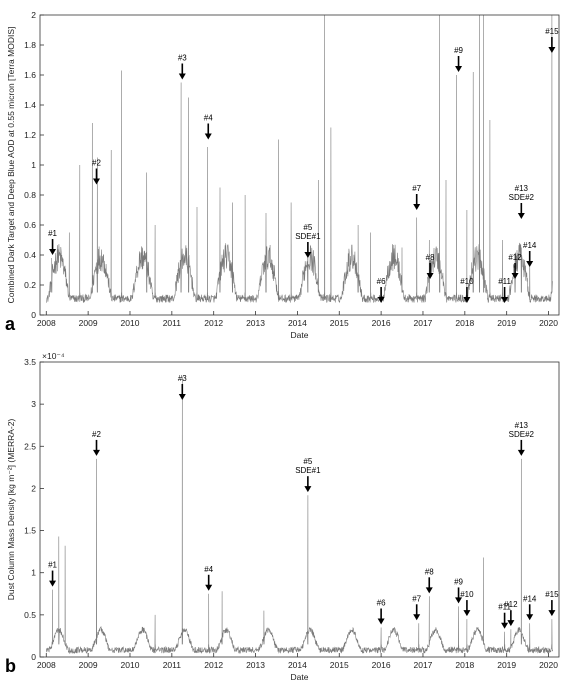 The width and height of the screenshot is (569, 685). Describe the element at coordinates (458, 581) in the screenshot. I see `annotation-label: #9` at that location.